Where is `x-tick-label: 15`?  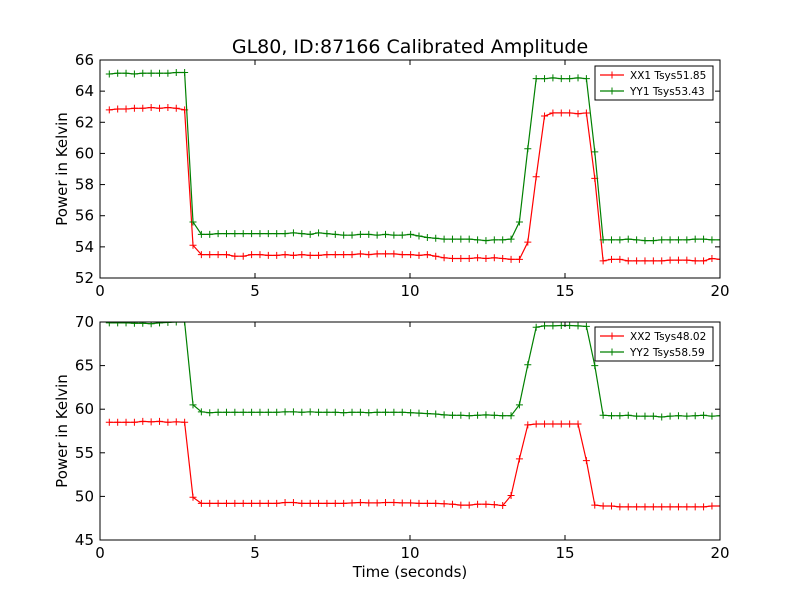
x-tick-label: 15 is located at coordinates (564, 553).